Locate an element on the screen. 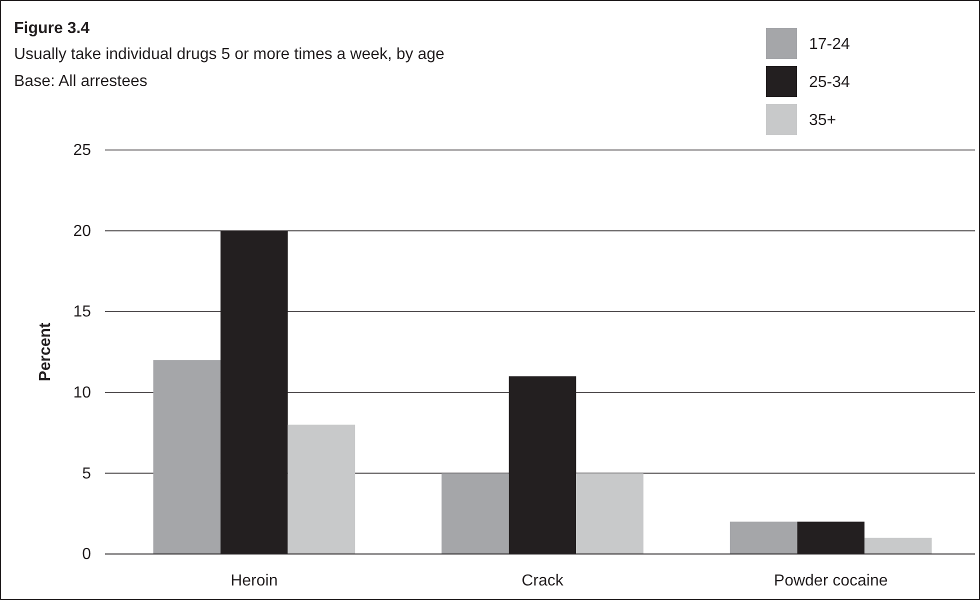 This screenshot has height=600, width=980. chart-title: Figure 3.4 is located at coordinates (52, 28).